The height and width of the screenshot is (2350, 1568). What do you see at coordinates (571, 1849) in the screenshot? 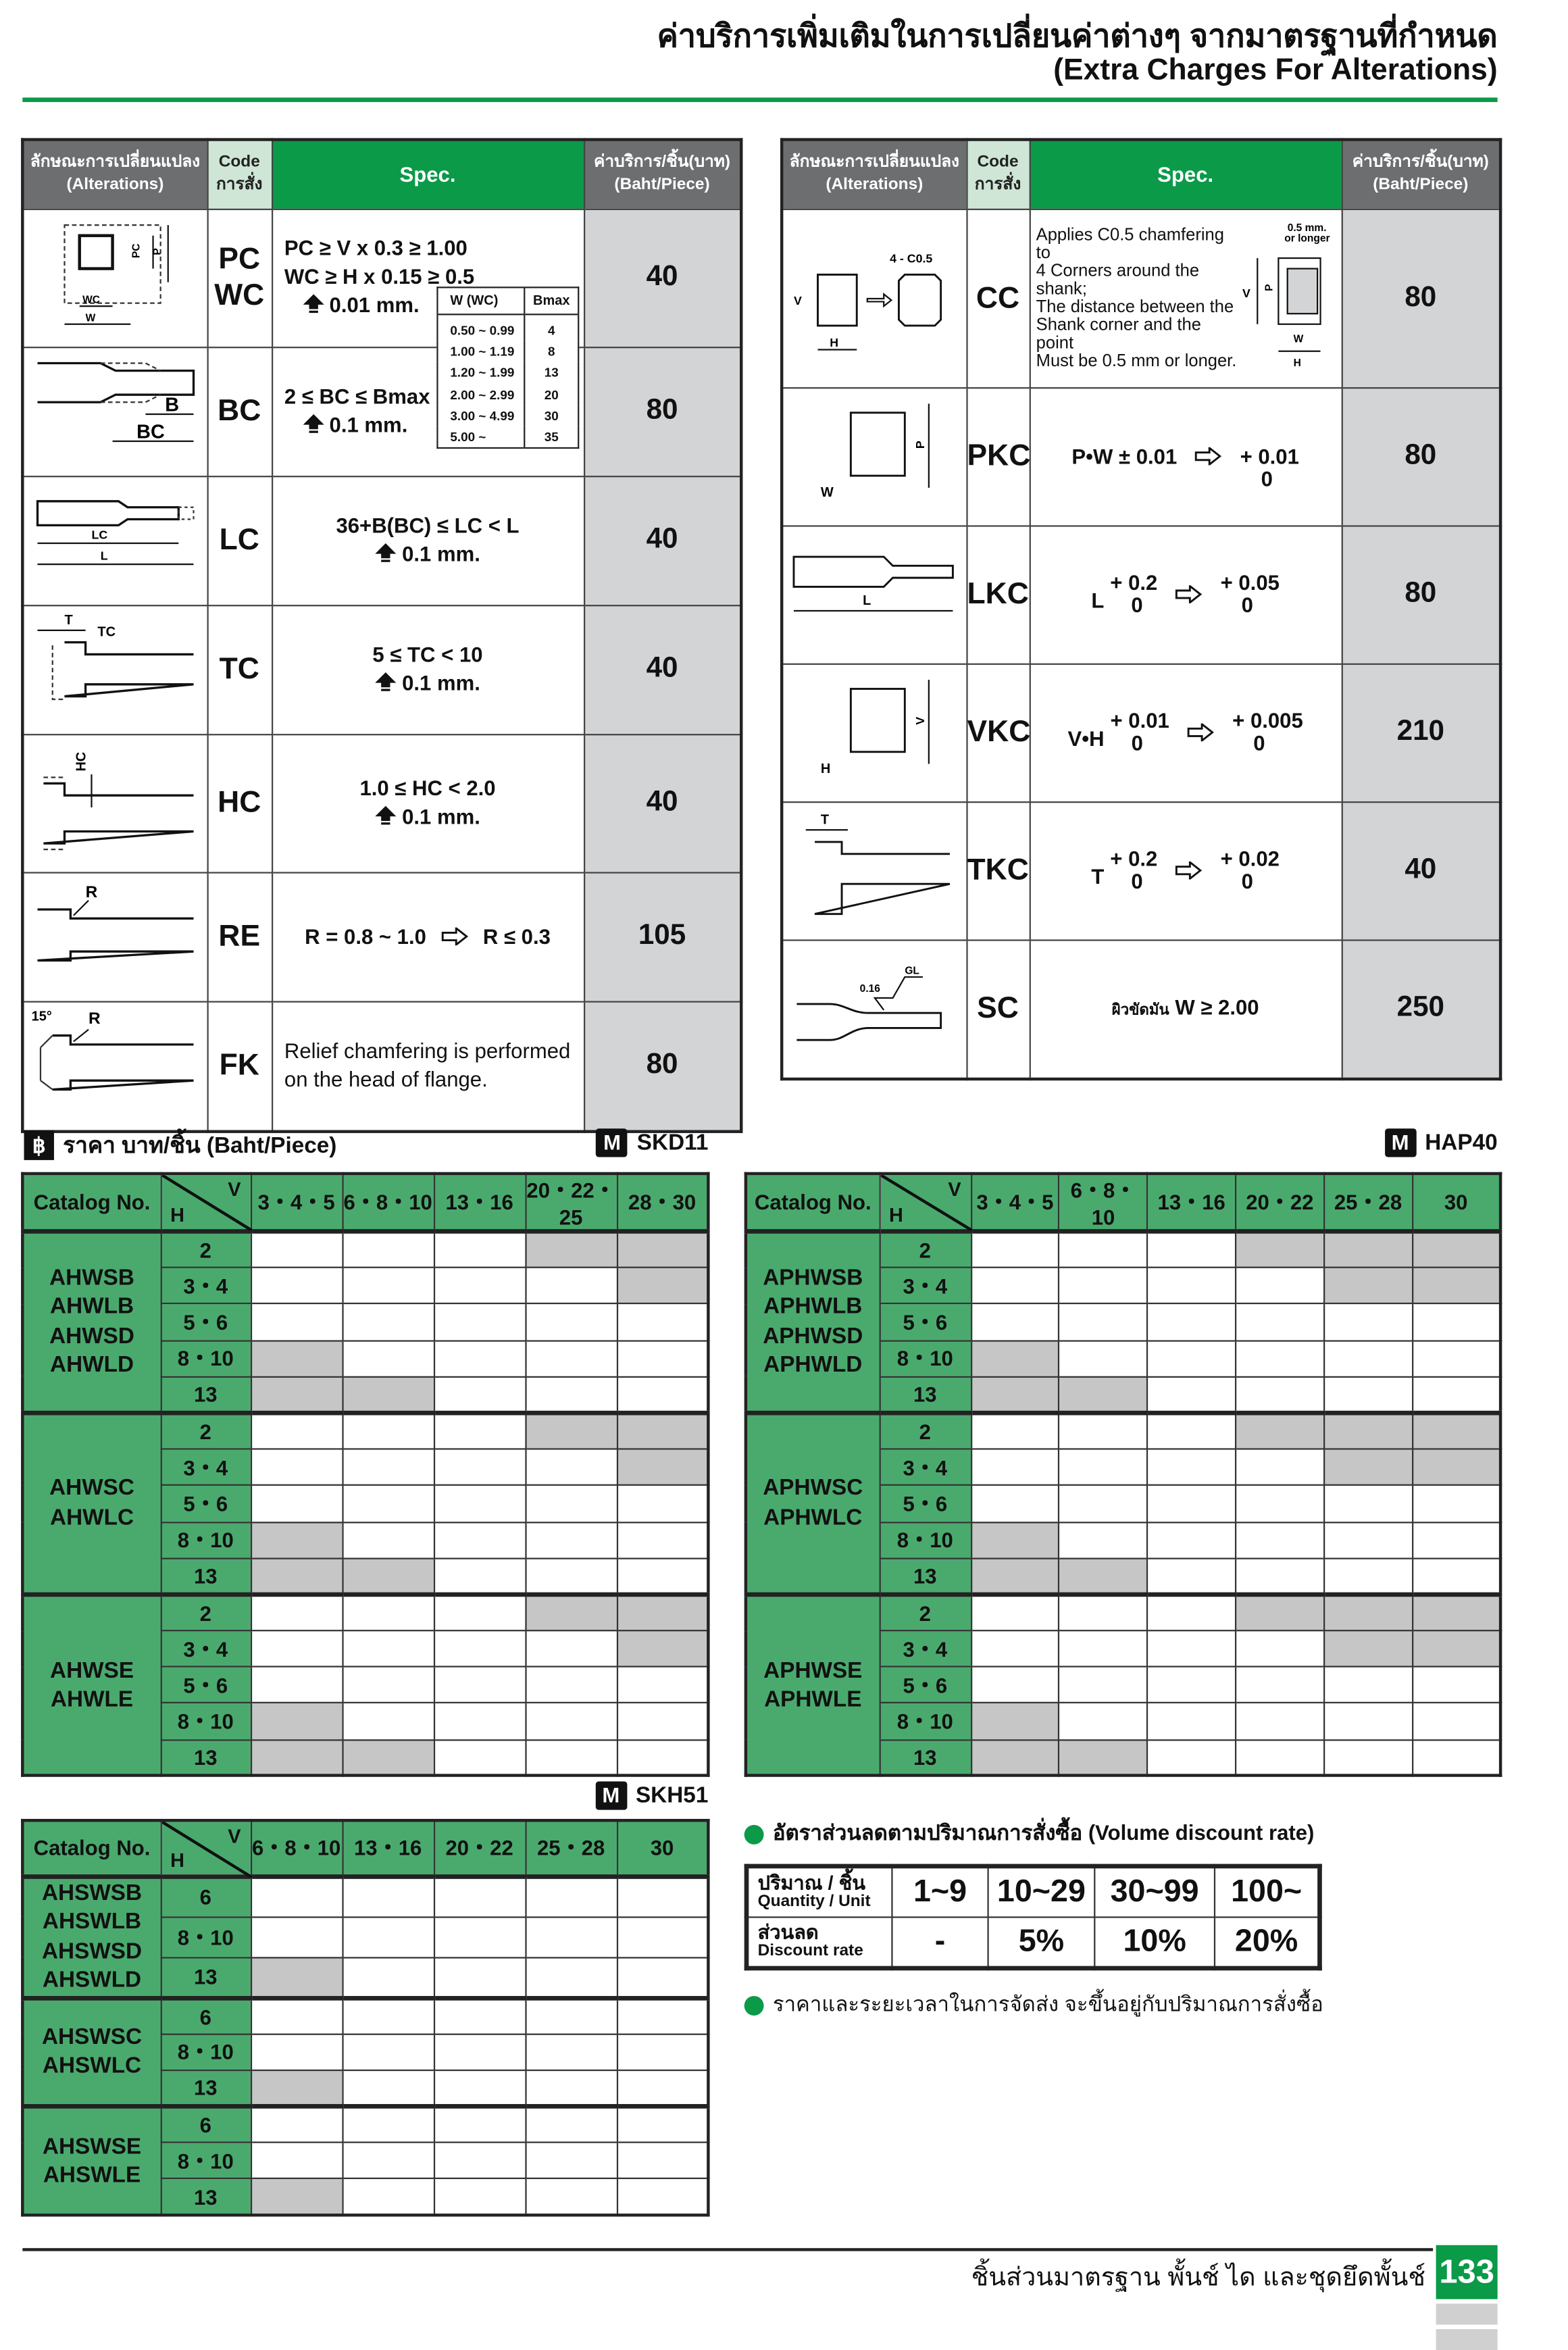
I see `v-column-header: 25・28` at bounding box center [571, 1849].